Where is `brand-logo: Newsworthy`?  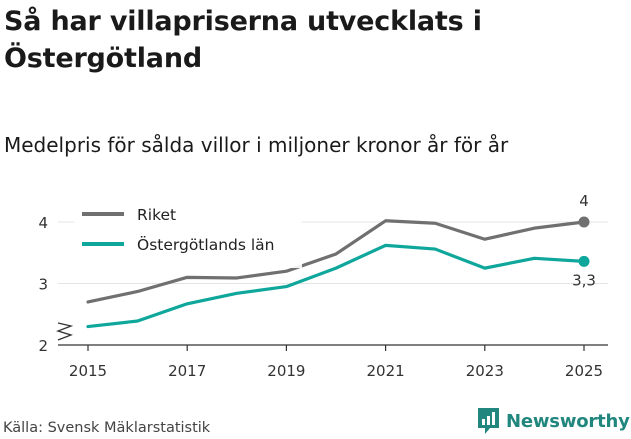 brand-logo: Newsworthy is located at coordinates (553, 421).